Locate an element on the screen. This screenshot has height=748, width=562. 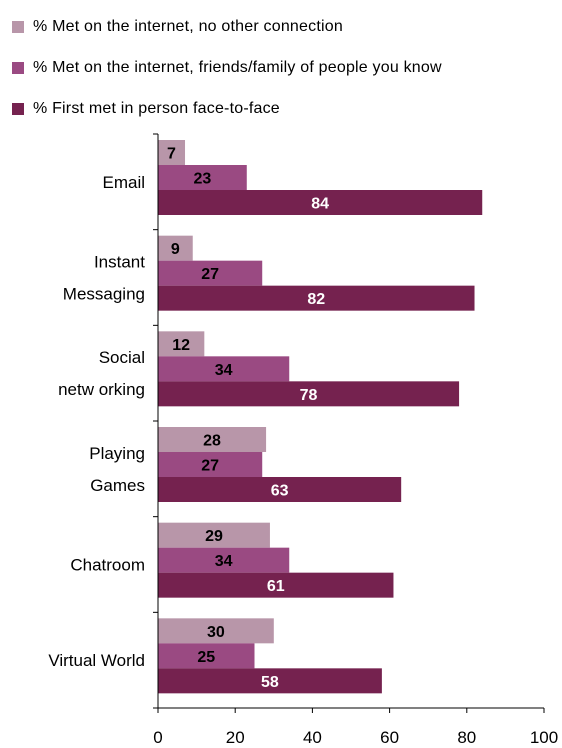
category-label-line: Playing is located at coordinates (117, 453).